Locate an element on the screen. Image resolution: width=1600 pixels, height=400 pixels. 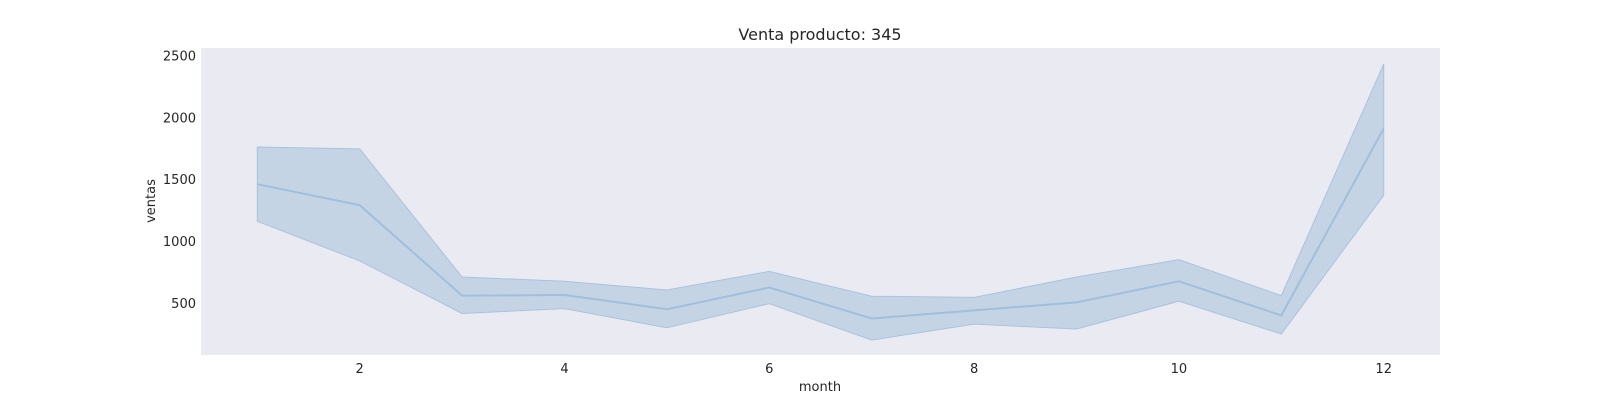
y-tick-label: 2500 is located at coordinates (179, 56).